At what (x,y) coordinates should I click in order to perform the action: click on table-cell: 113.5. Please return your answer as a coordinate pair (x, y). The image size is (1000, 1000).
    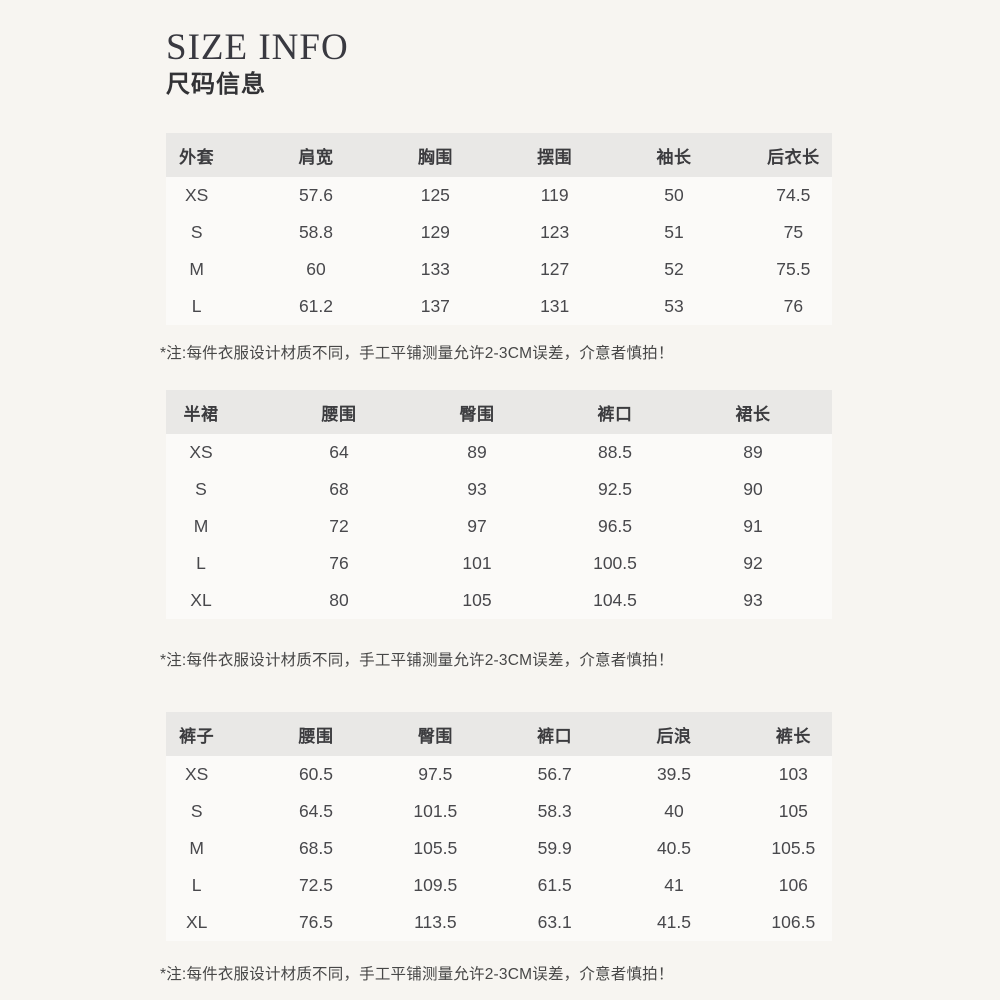
    Looking at the image, I should click on (435, 922).